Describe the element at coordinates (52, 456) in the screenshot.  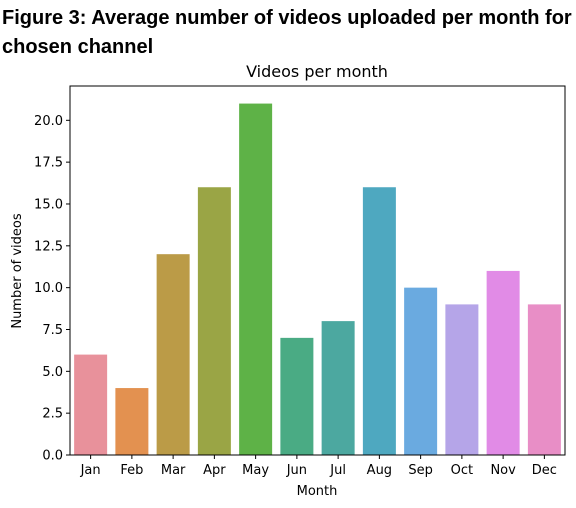
I see `y-tick-label: 0.0` at that location.